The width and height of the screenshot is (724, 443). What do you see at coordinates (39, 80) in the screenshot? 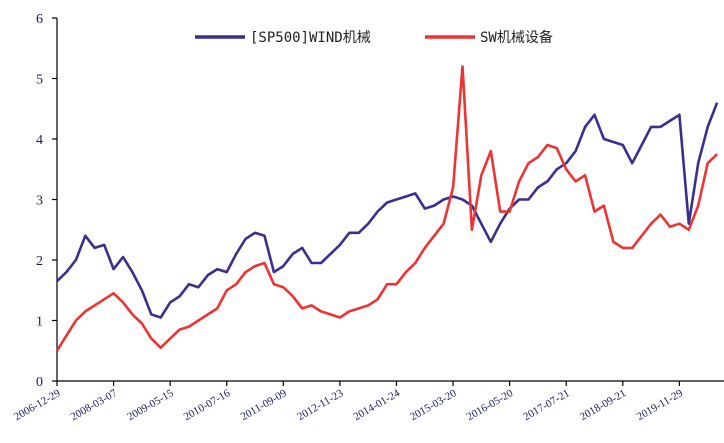
I see `y-tick-label: 5` at bounding box center [39, 80].